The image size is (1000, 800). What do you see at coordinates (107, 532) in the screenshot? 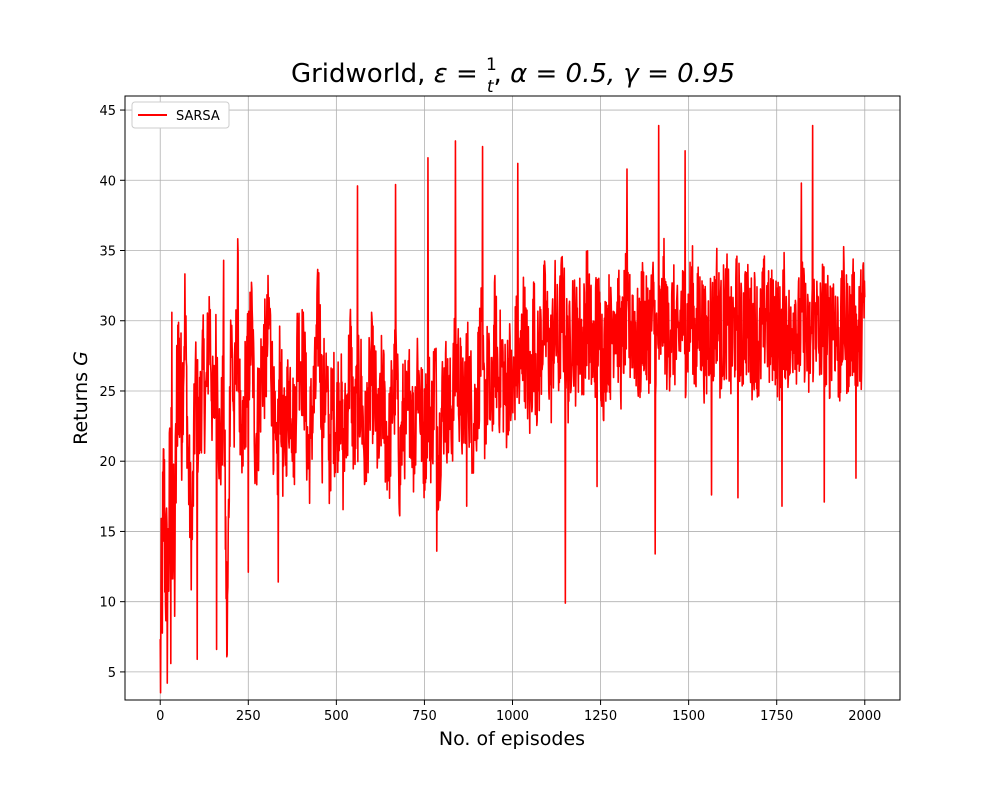
I see `y-tick-label: 15` at bounding box center [107, 532].